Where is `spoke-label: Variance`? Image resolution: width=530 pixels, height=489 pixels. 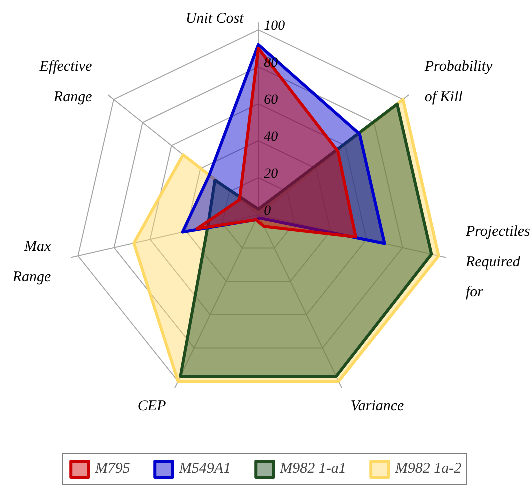
spoke-label: Variance is located at coordinates (377, 406).